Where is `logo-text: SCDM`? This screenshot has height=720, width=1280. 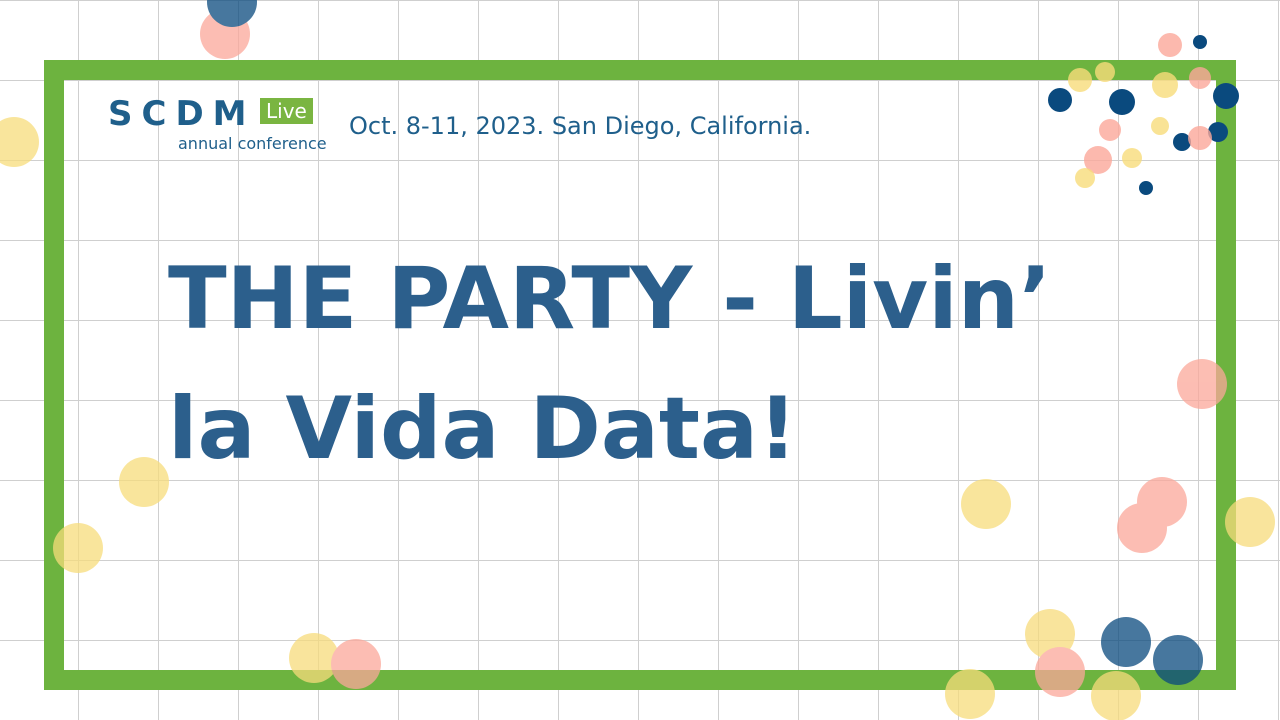
logo-text: SCDM is located at coordinates (182, 114).